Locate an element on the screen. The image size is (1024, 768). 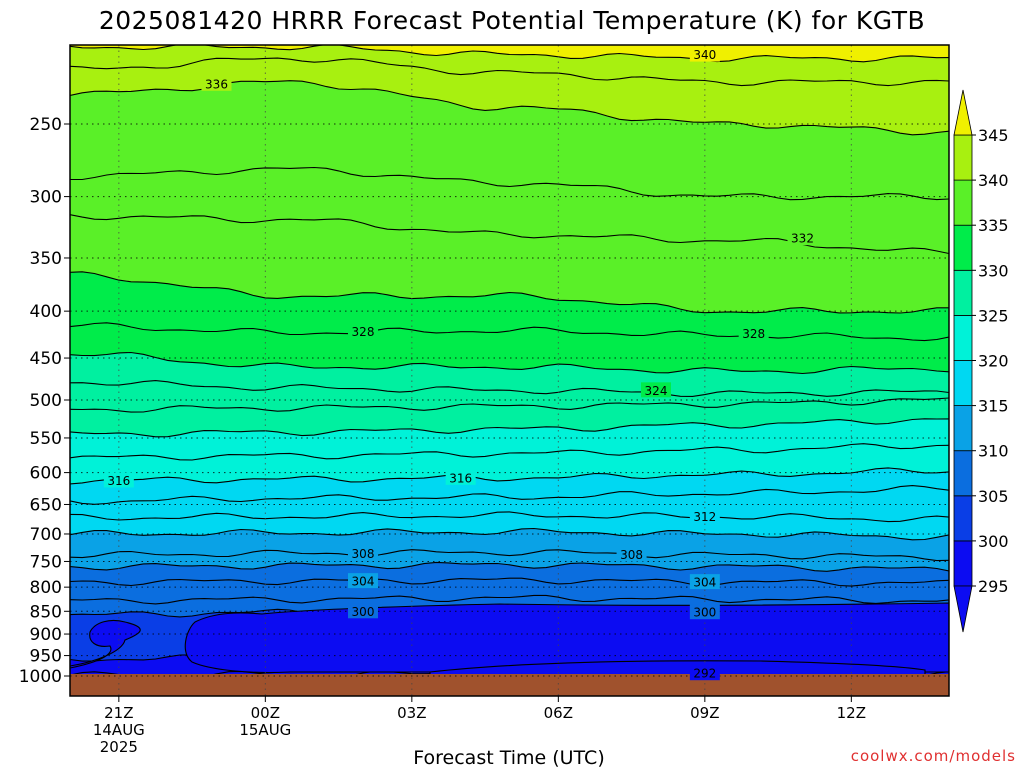
colorbar-label: 315 is located at coordinates (993, 406).